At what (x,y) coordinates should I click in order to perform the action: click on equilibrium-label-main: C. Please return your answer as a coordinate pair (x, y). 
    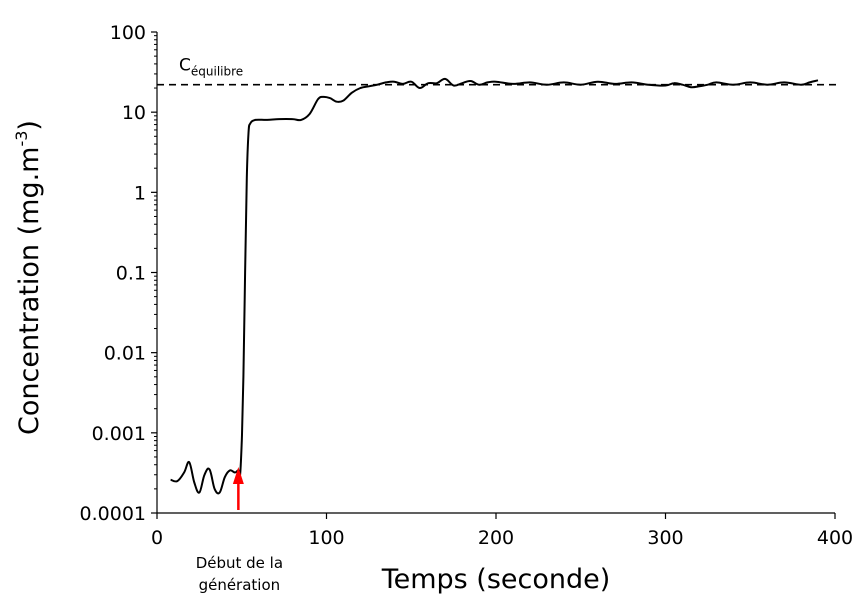
    Looking at the image, I should click on (185, 66).